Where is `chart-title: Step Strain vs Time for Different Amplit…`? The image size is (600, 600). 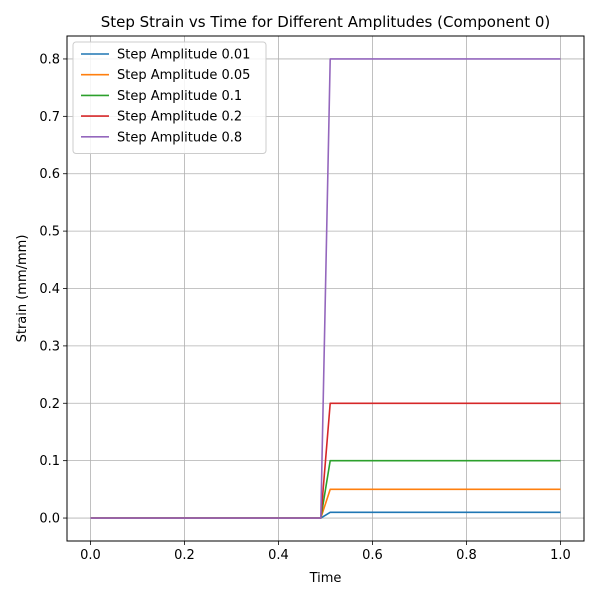 chart-title: Step Strain vs Time for Different Amplit… is located at coordinates (326, 22).